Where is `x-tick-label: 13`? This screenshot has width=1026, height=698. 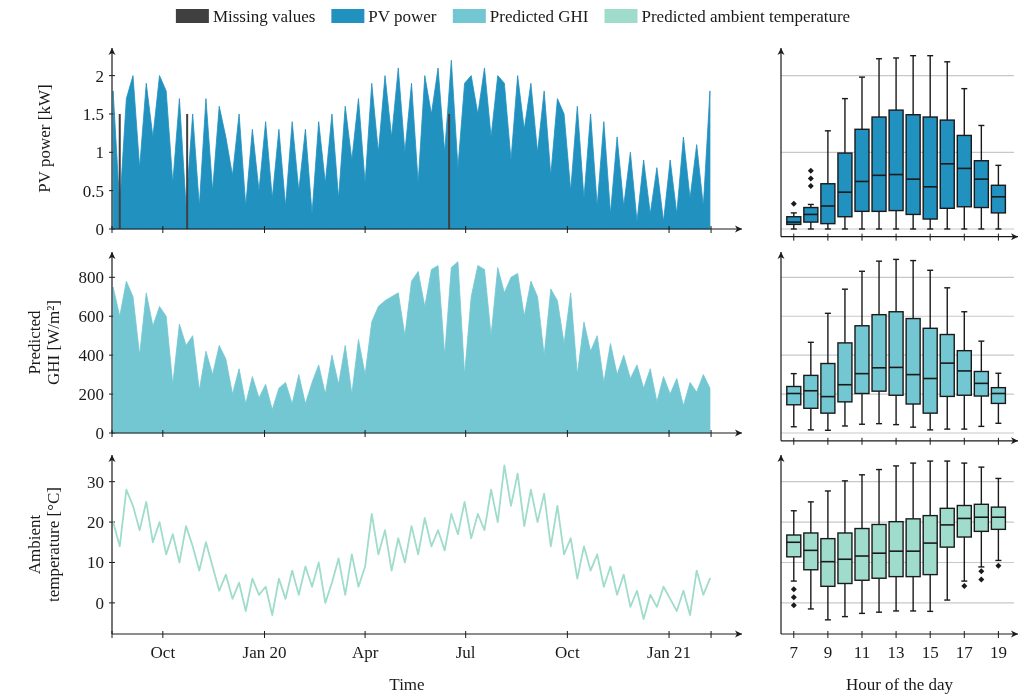
x-tick-label: 13 is located at coordinates (896, 652).